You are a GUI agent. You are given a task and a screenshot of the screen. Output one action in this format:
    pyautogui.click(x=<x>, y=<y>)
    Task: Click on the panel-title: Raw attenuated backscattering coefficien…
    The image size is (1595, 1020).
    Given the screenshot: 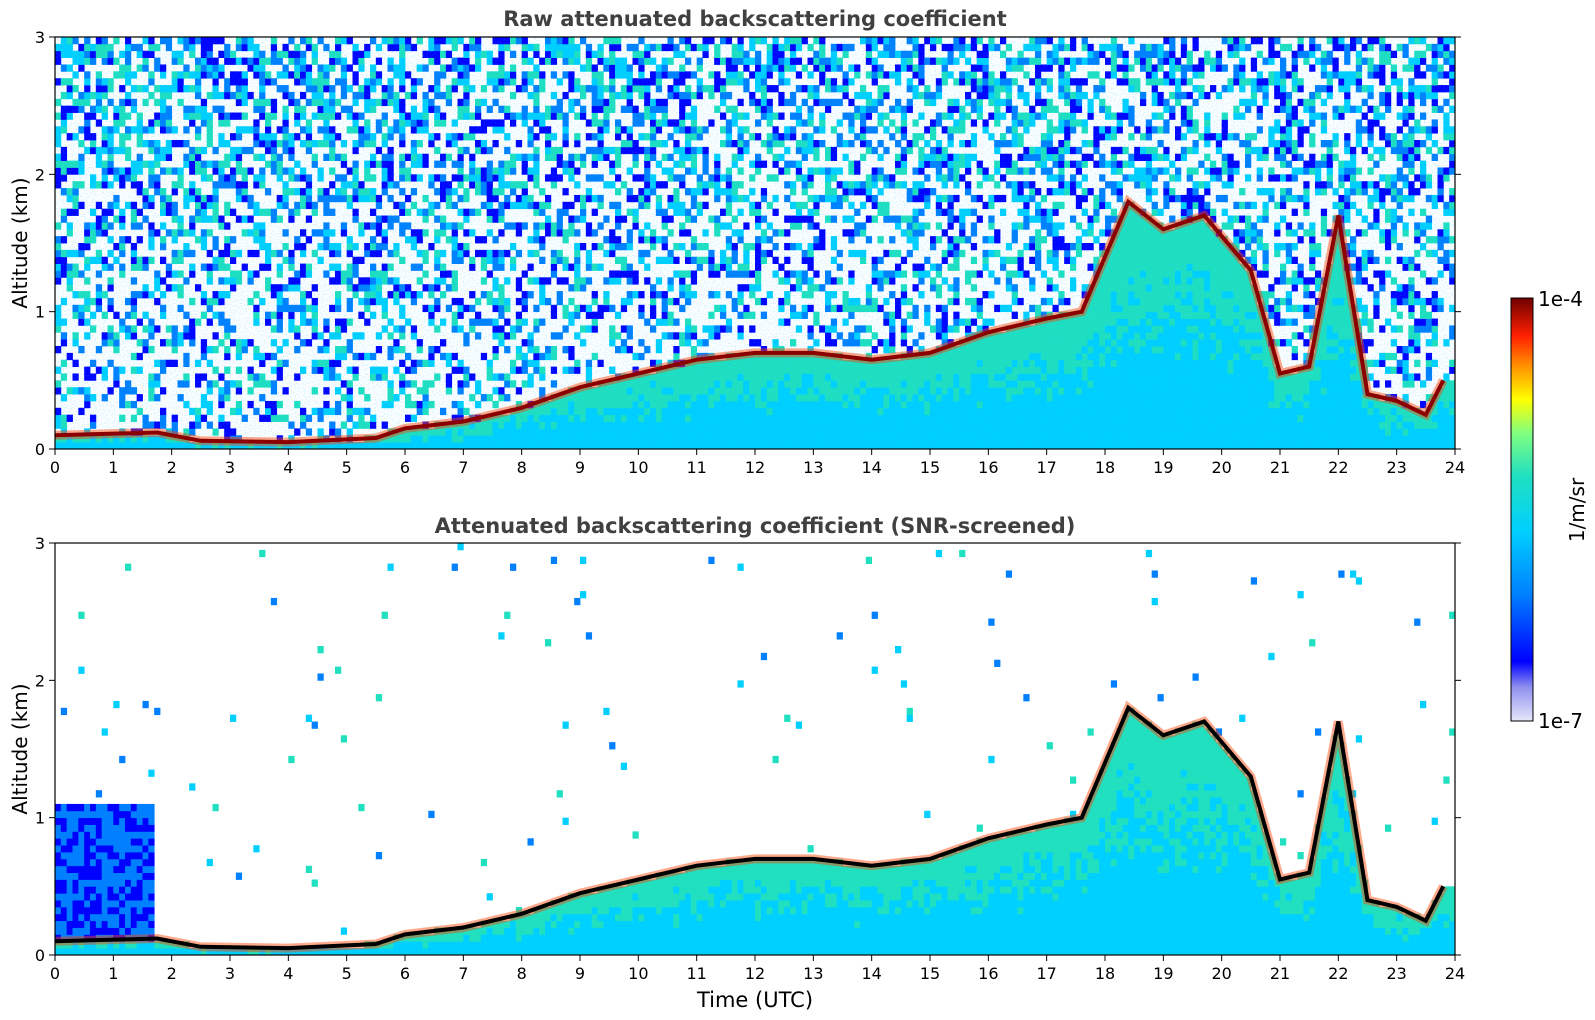 What is the action you would take?
    pyautogui.click(x=755, y=19)
    